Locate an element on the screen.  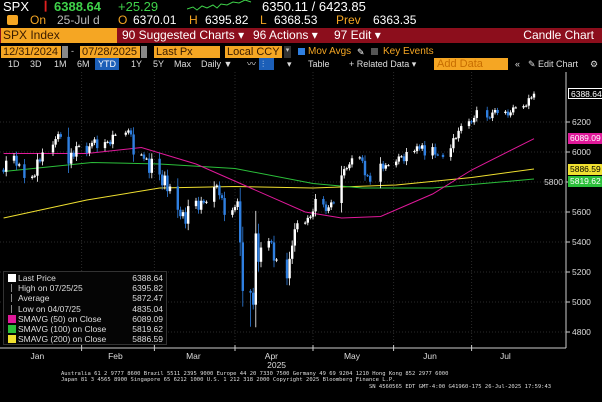
period-1d: 1D is located at coordinates (14, 64).